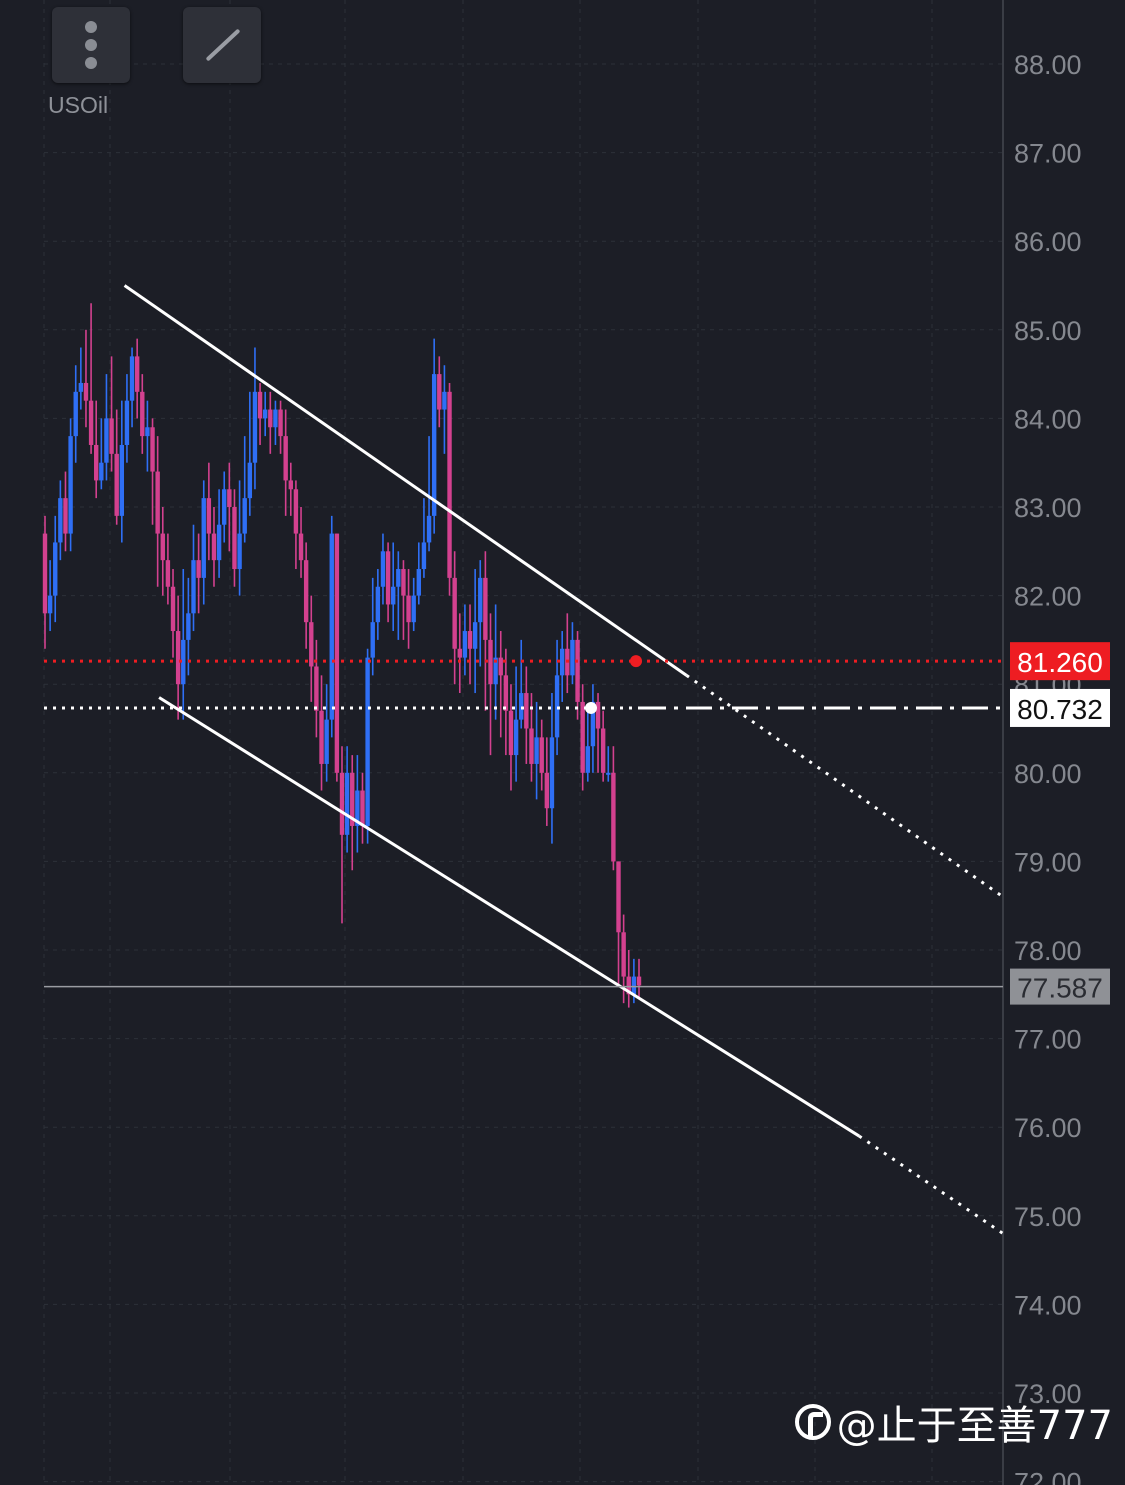  What do you see at coordinates (1048, 331) in the screenshot?
I see `y-tick-label: 85.00` at bounding box center [1048, 331].